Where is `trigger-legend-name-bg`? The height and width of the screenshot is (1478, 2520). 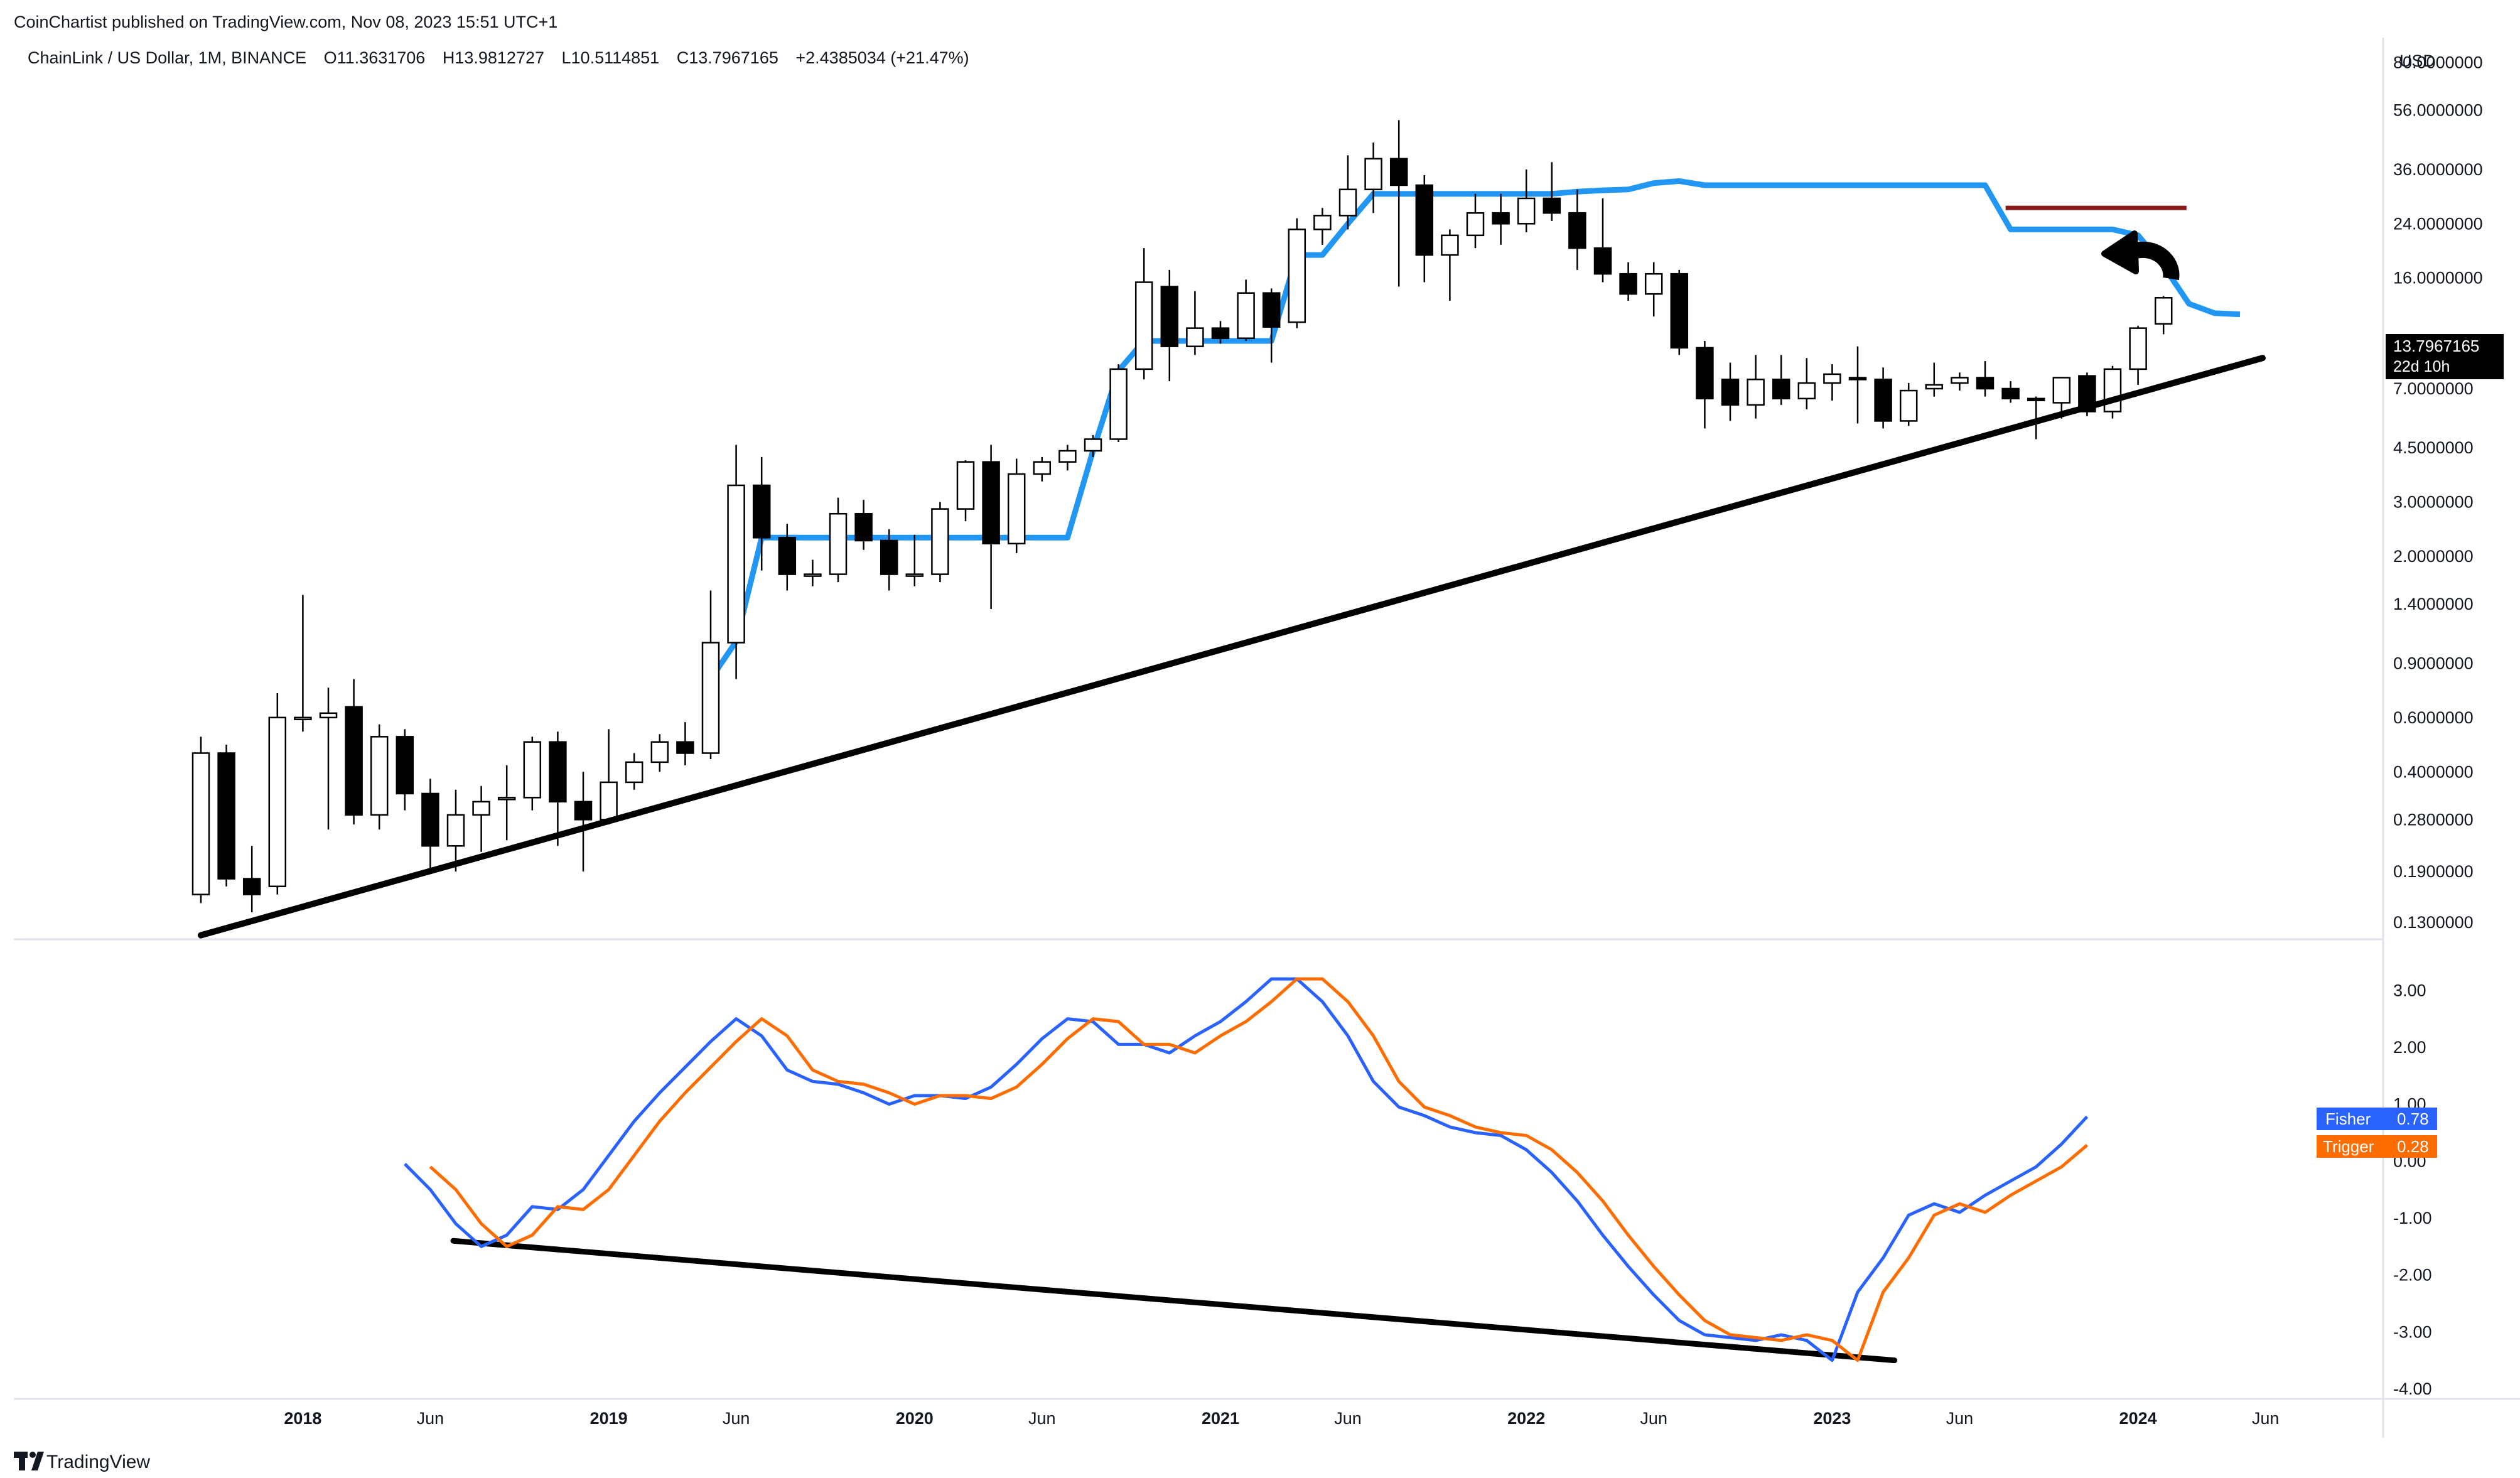 trigger-legend-name-bg is located at coordinates (2354, 1146).